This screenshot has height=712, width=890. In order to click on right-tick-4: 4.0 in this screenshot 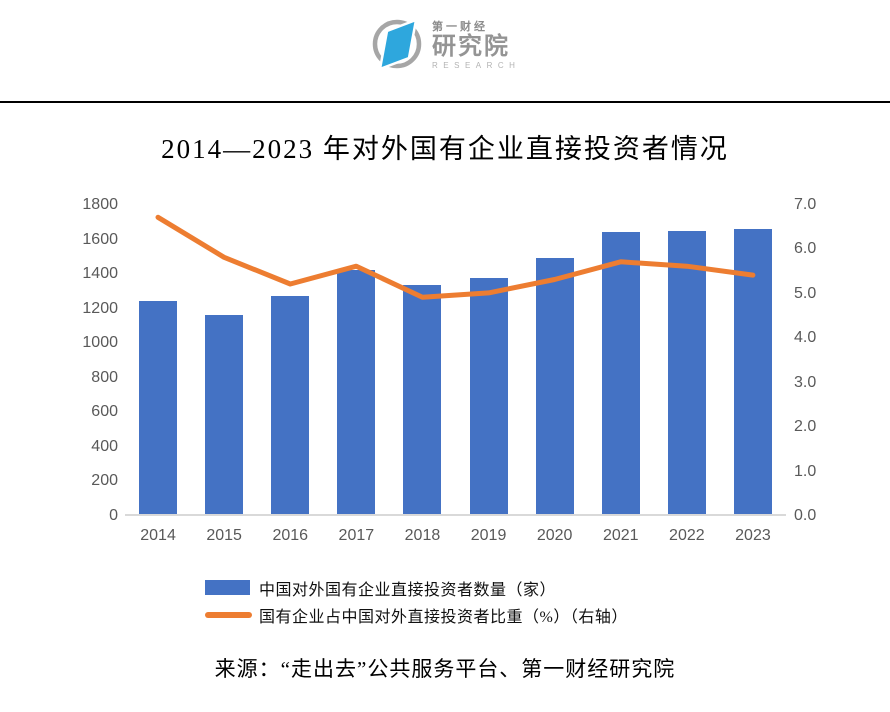, I will do `click(805, 338)`.